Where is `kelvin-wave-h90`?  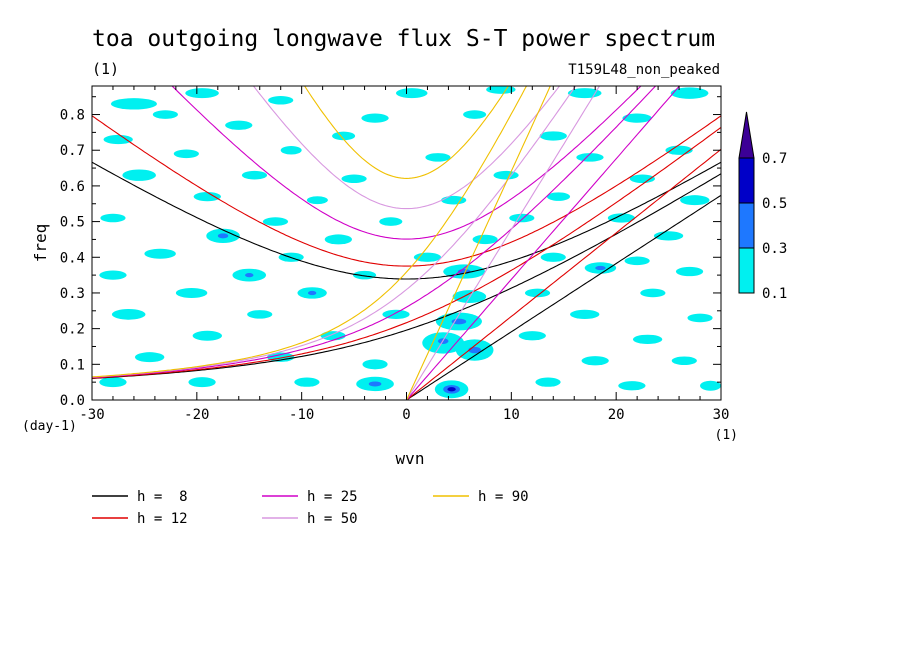 kelvin-wave-h90 is located at coordinates (478, 243).